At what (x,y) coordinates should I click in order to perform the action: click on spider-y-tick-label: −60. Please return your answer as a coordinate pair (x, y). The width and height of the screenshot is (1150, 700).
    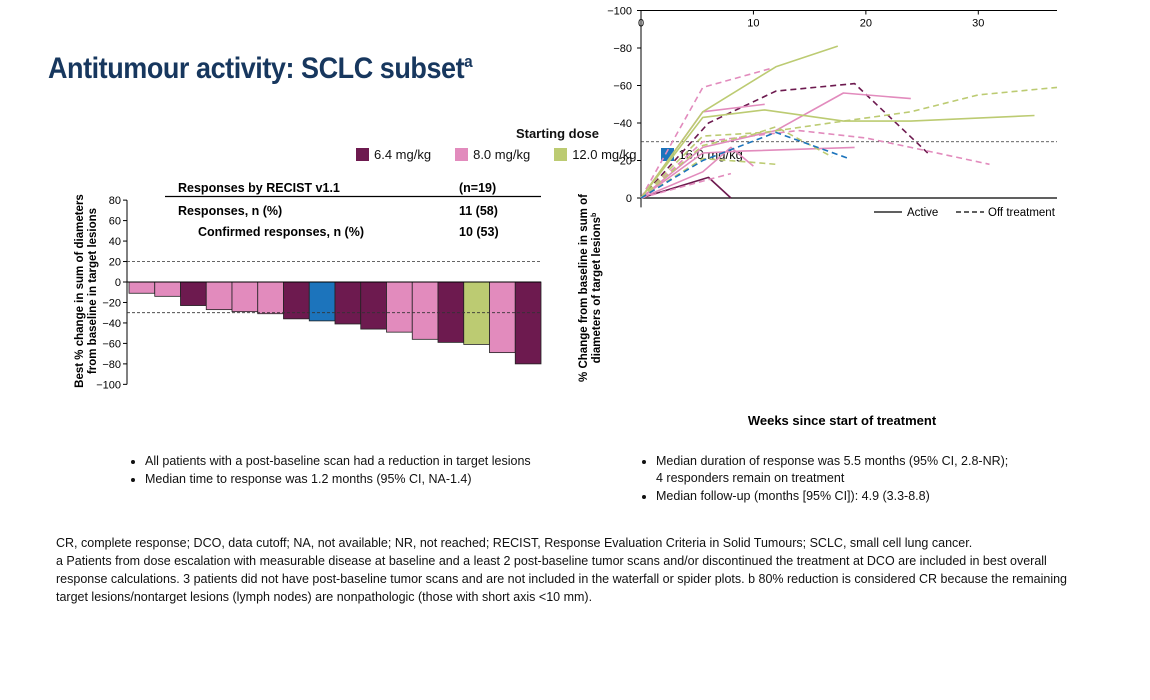
    Looking at the image, I should click on (622, 87).